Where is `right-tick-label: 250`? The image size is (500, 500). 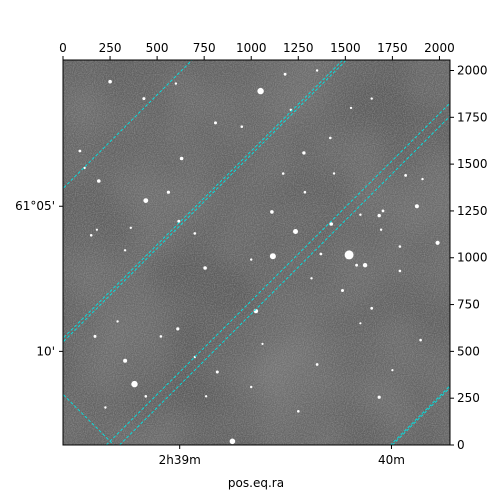
right-tick-label: 250 is located at coordinates (468, 398).